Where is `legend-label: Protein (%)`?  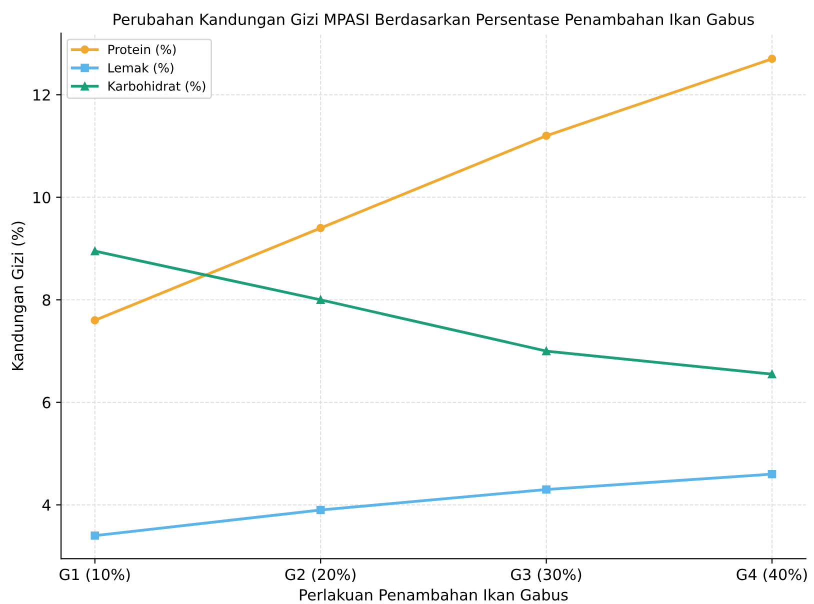 legend-label: Protein (%) is located at coordinates (142, 50).